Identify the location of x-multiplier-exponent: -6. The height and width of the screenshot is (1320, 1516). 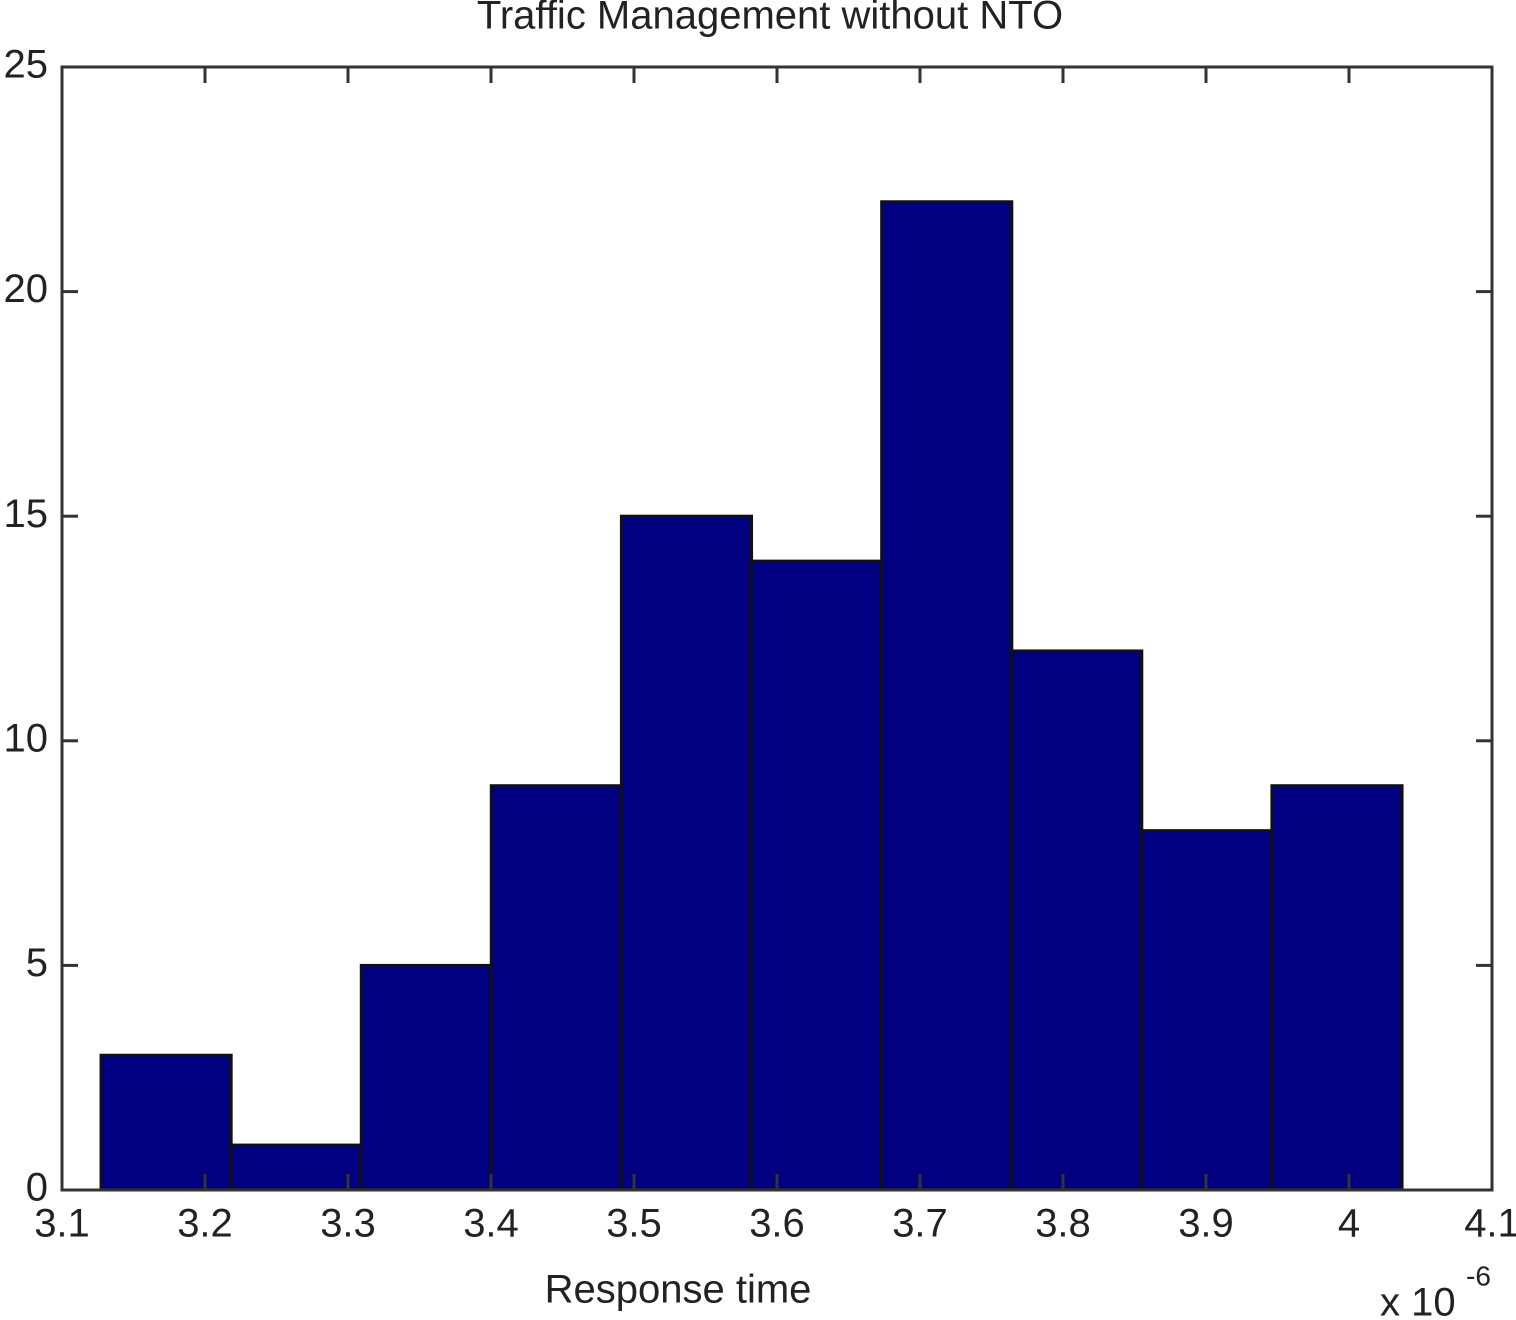
(1478, 1275).